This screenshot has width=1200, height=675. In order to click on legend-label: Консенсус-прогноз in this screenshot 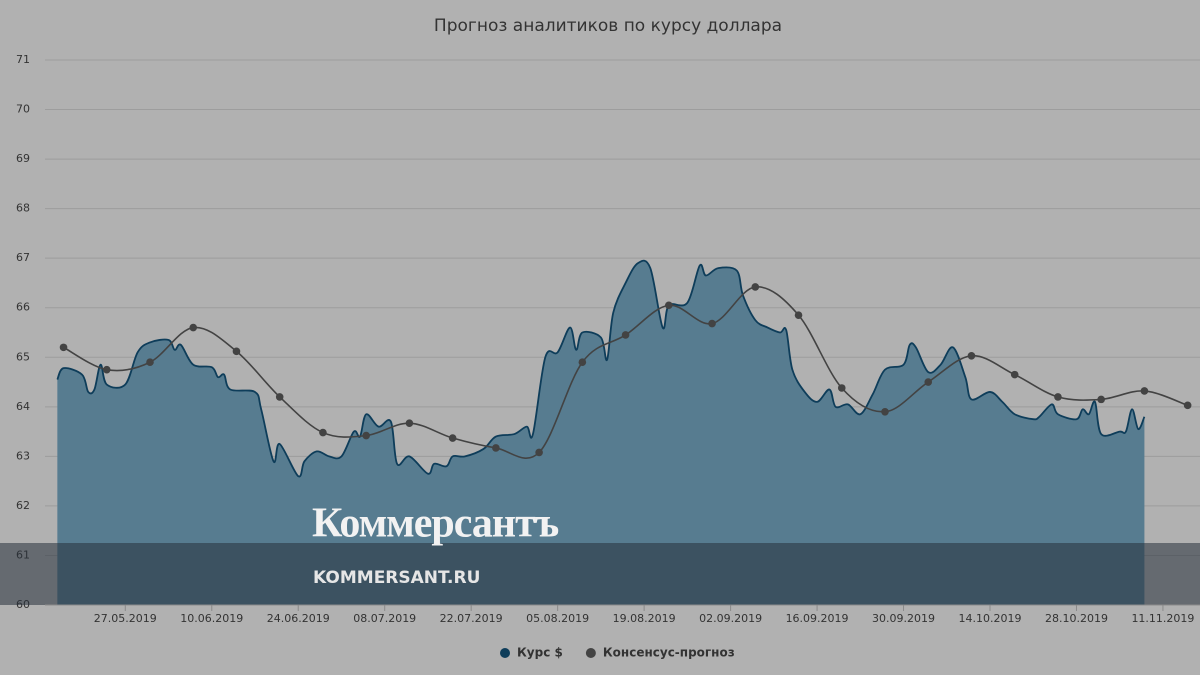, I will do `click(669, 653)`.